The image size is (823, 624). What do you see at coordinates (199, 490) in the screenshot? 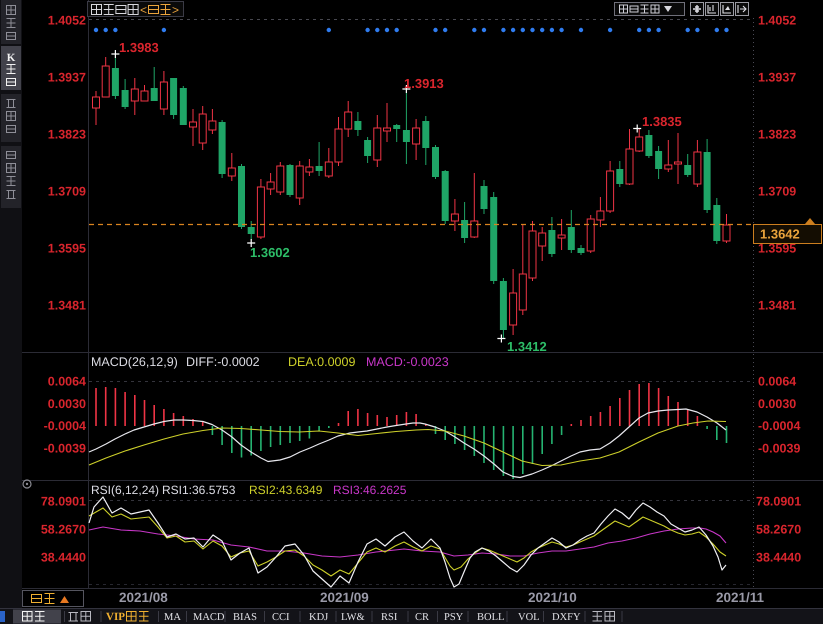
I see `svg-text: RSI1:36.5753` at bounding box center [199, 490].